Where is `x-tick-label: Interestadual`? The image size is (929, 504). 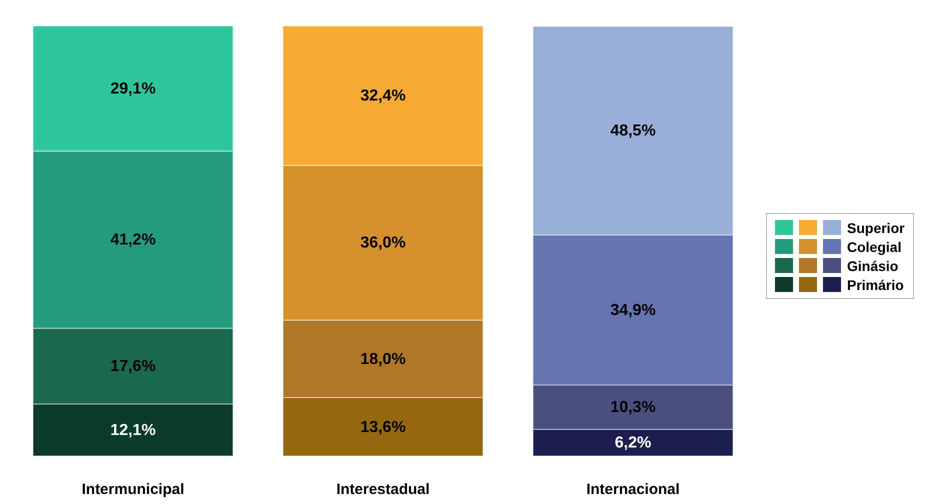
x-tick-label: Interestadual is located at coordinates (383, 489).